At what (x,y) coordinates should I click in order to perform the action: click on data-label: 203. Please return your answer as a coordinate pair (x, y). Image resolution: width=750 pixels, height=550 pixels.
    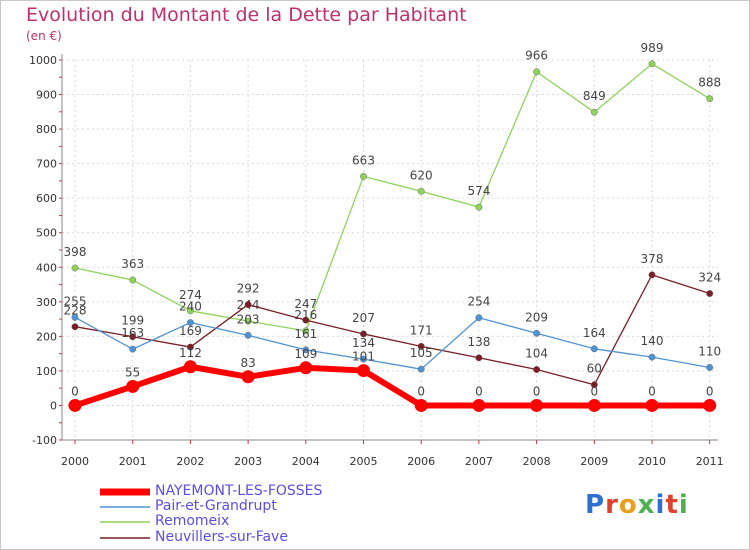
    Looking at the image, I should click on (248, 319).